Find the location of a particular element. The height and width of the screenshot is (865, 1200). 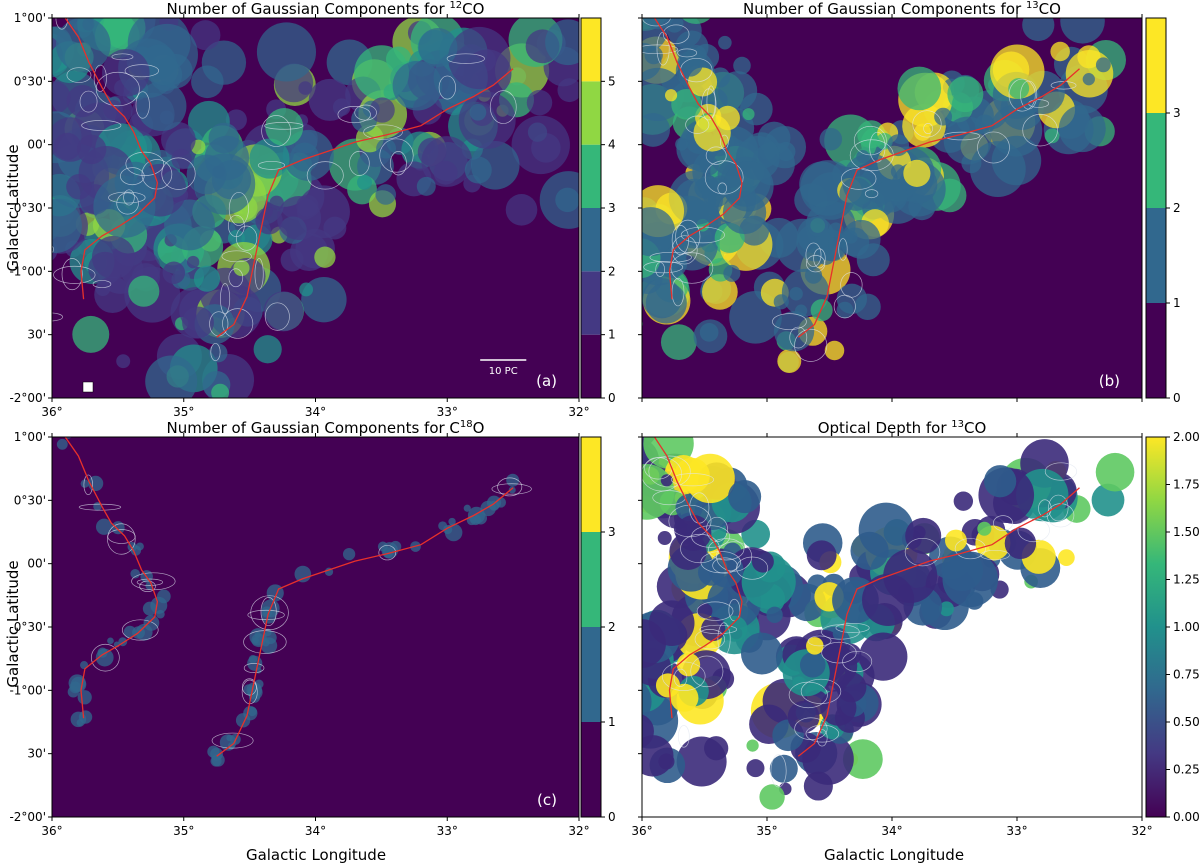

colorbar-tick-label: 4 is located at coordinates (612, 145).